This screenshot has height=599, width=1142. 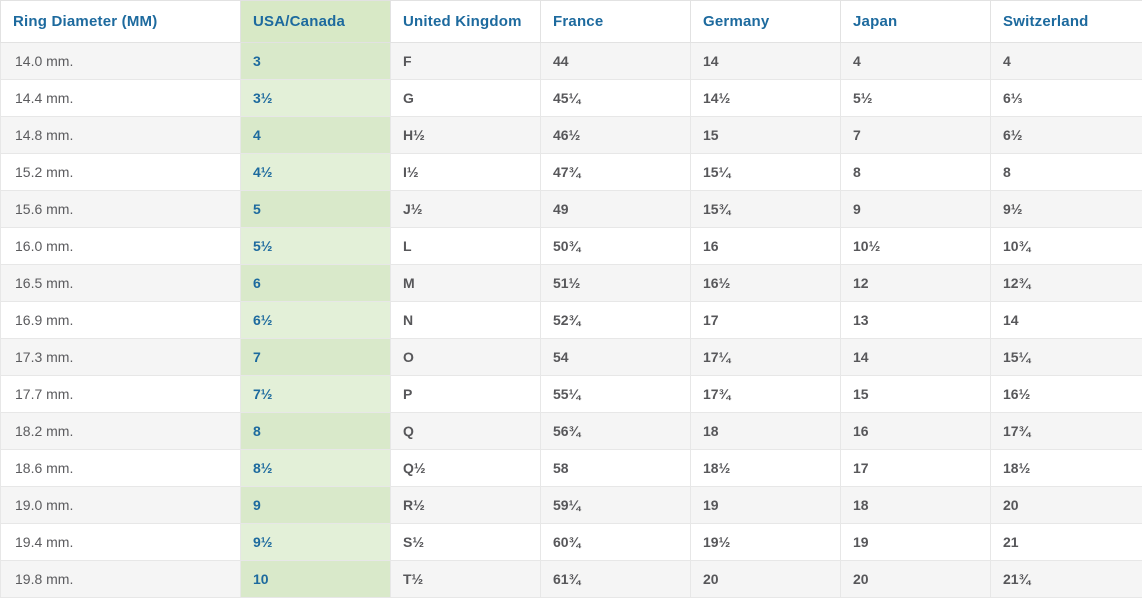 I want to click on cell-uk: J½, so click(x=465, y=209).